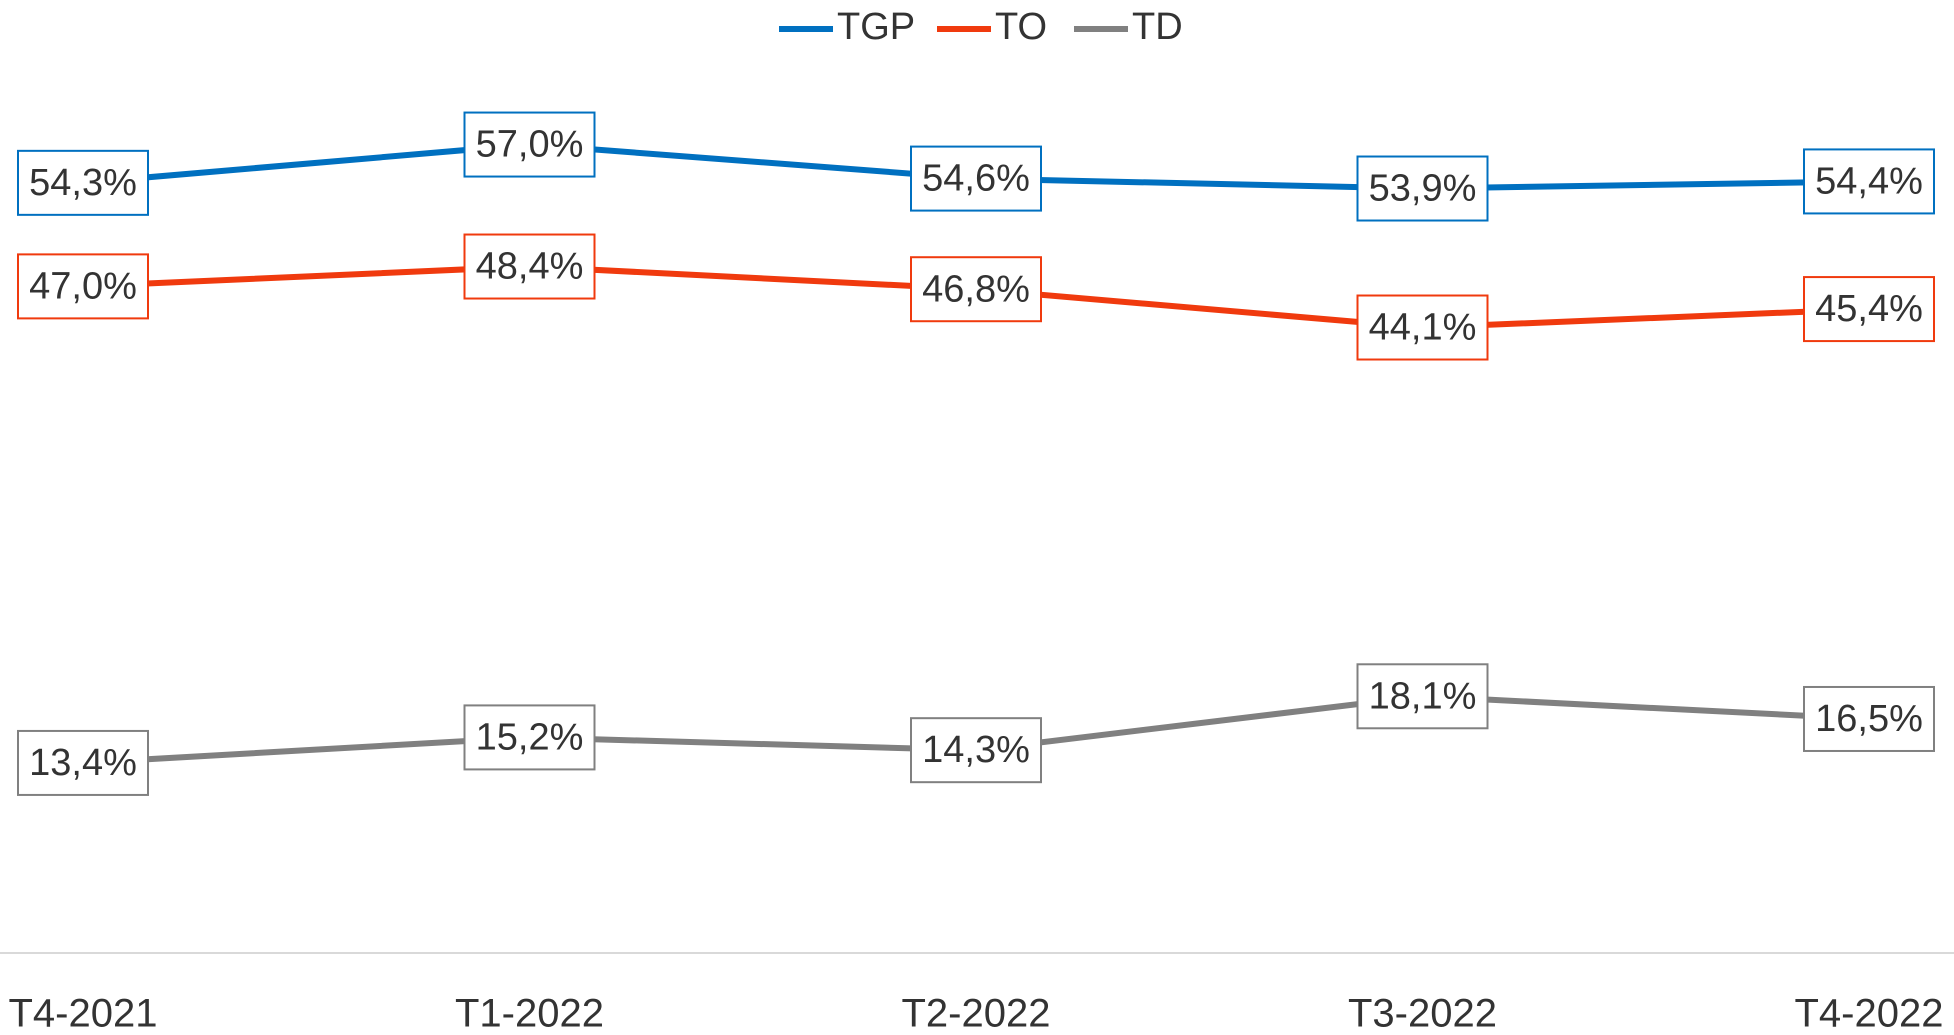 This screenshot has width=1954, height=1035. I want to click on x-tick-label: T4-2021, so click(83, 1013).